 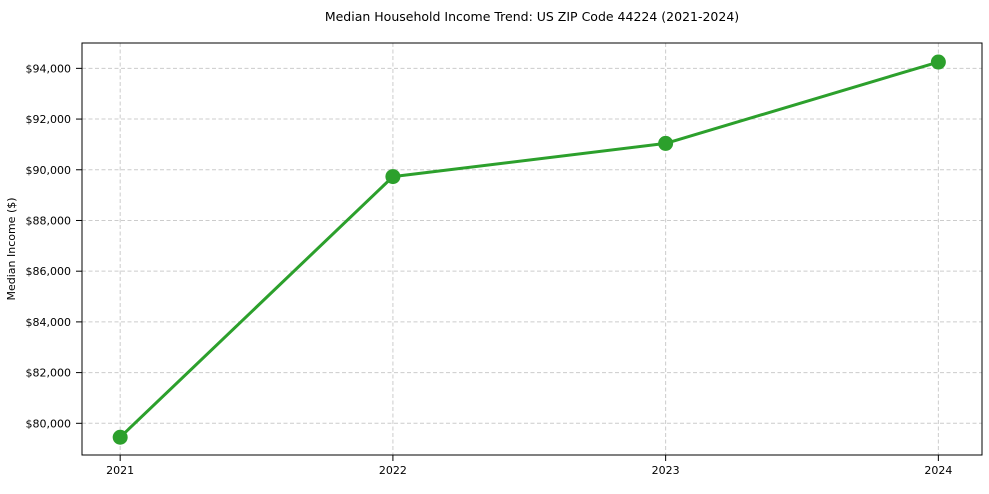 I want to click on y-tick-label-94000: $94,000, so click(x=49, y=68).